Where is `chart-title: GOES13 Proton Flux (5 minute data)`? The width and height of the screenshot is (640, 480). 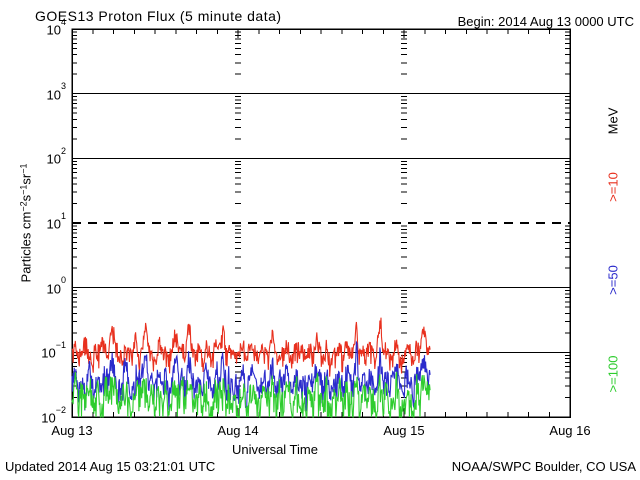
chart-title: GOES13 Proton Flux (5 minute data) is located at coordinates (158, 16).